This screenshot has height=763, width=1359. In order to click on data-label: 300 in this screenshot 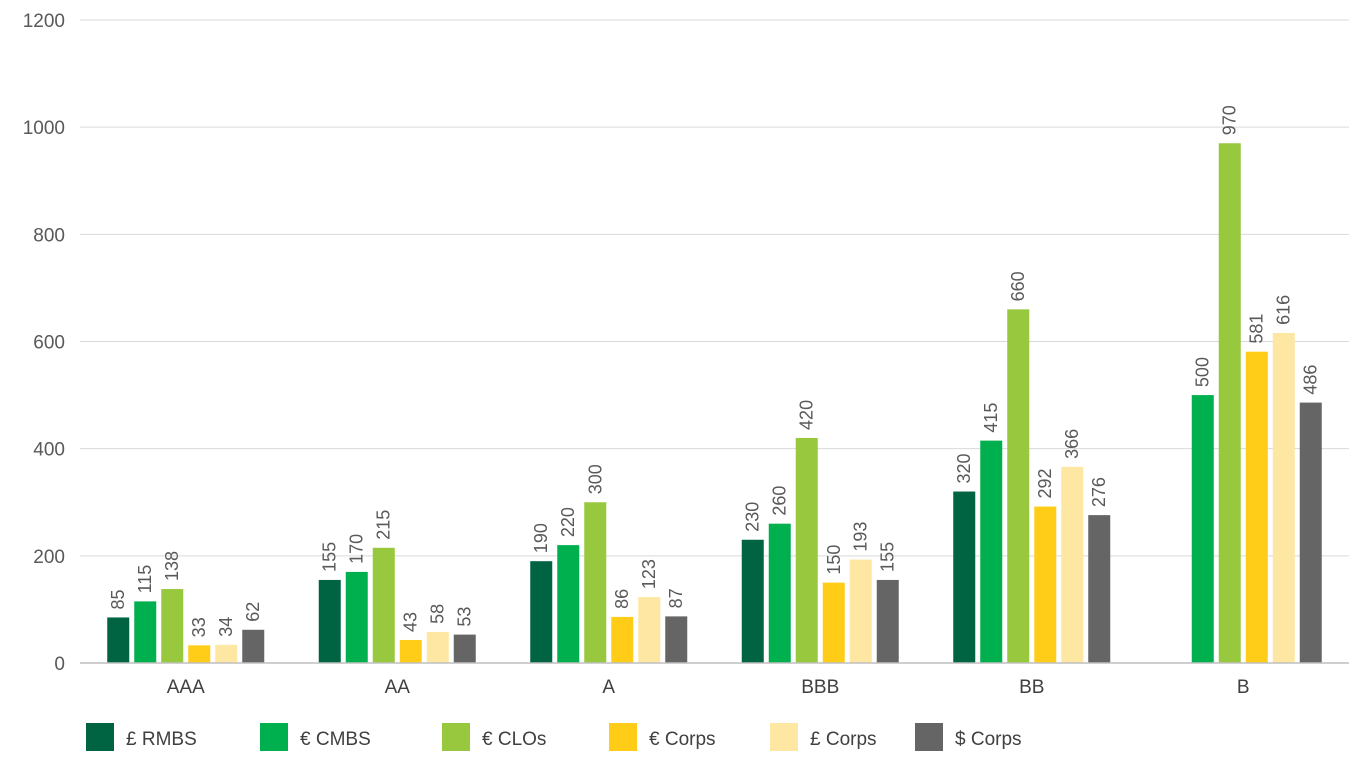, I will do `click(595, 479)`.